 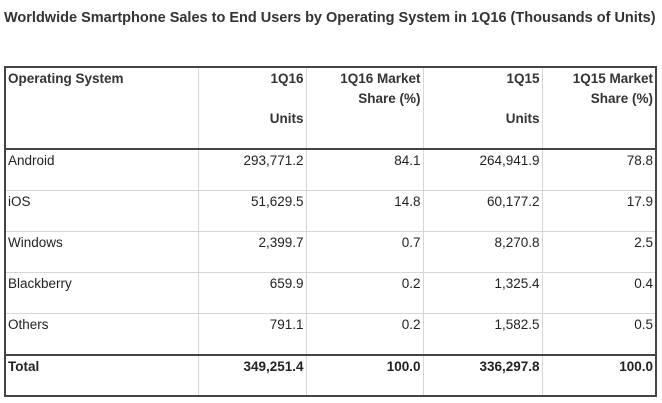 I want to click on cell-units-1q16: 51,629.5, so click(x=252, y=211).